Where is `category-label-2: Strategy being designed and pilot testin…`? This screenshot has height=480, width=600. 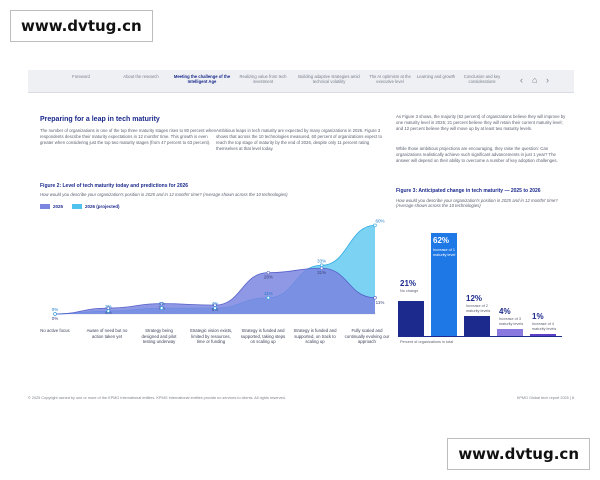
category-label-2: Strategy being designed and pilot testin… is located at coordinates (159, 336).